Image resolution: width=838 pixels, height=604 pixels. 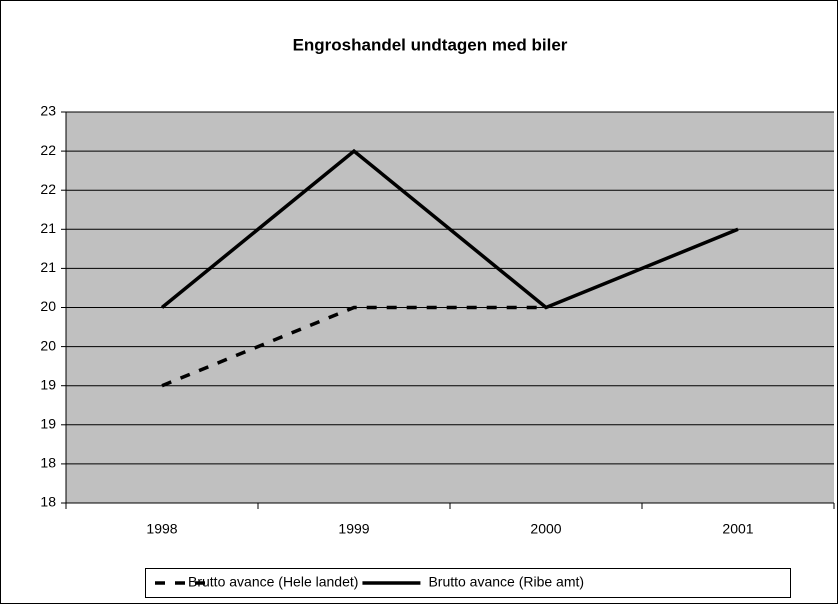 What do you see at coordinates (353, 346) in the screenshot?
I see `data-line` at bounding box center [353, 346].